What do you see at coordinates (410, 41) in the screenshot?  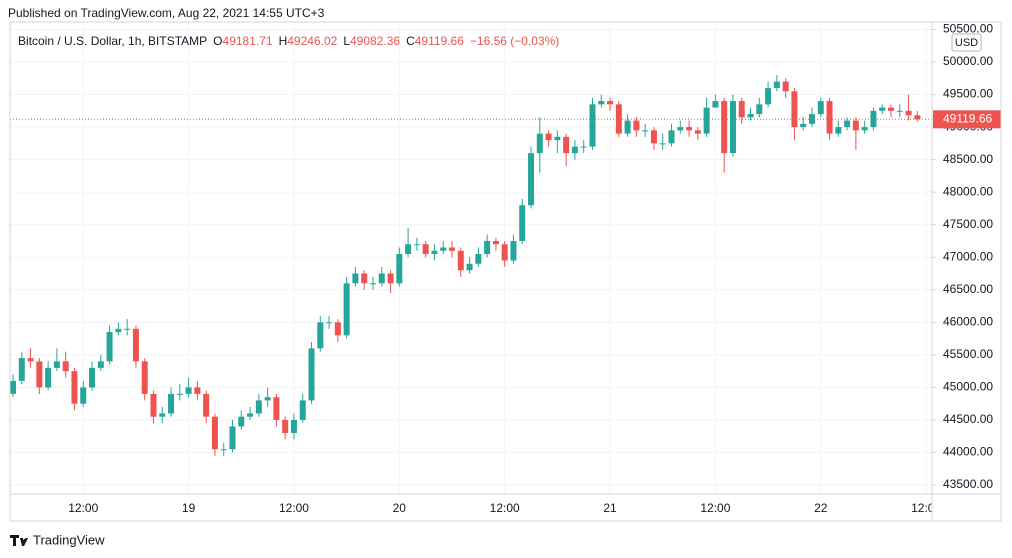 I see `c-label: C` at bounding box center [410, 41].